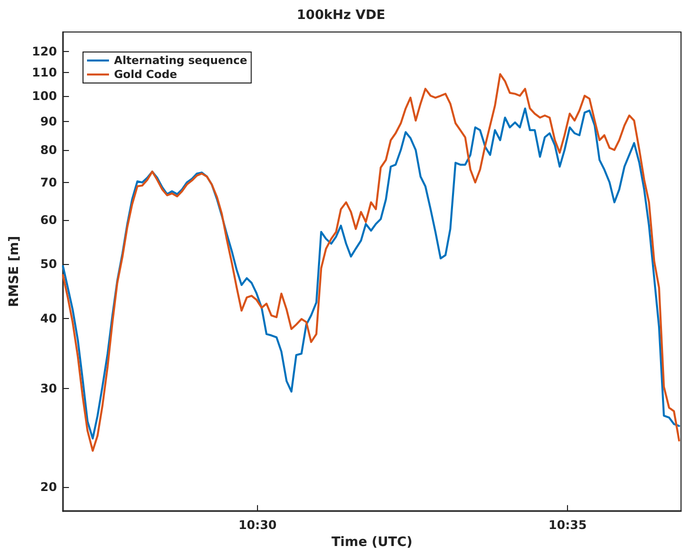  I want to click on x-tick-label: 10:35, so click(567, 525).